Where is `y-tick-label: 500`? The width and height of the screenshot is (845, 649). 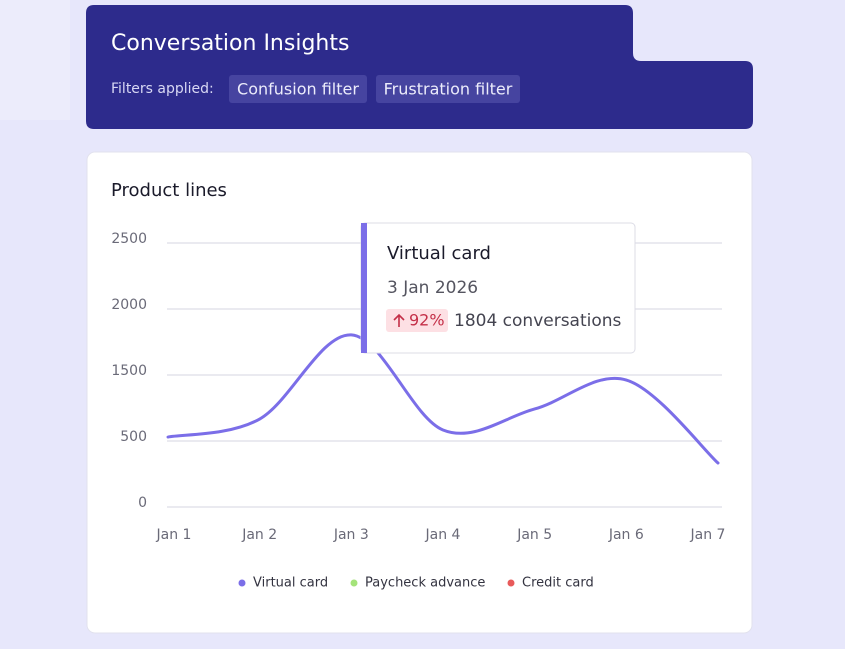
y-tick-label: 500 is located at coordinates (133, 437).